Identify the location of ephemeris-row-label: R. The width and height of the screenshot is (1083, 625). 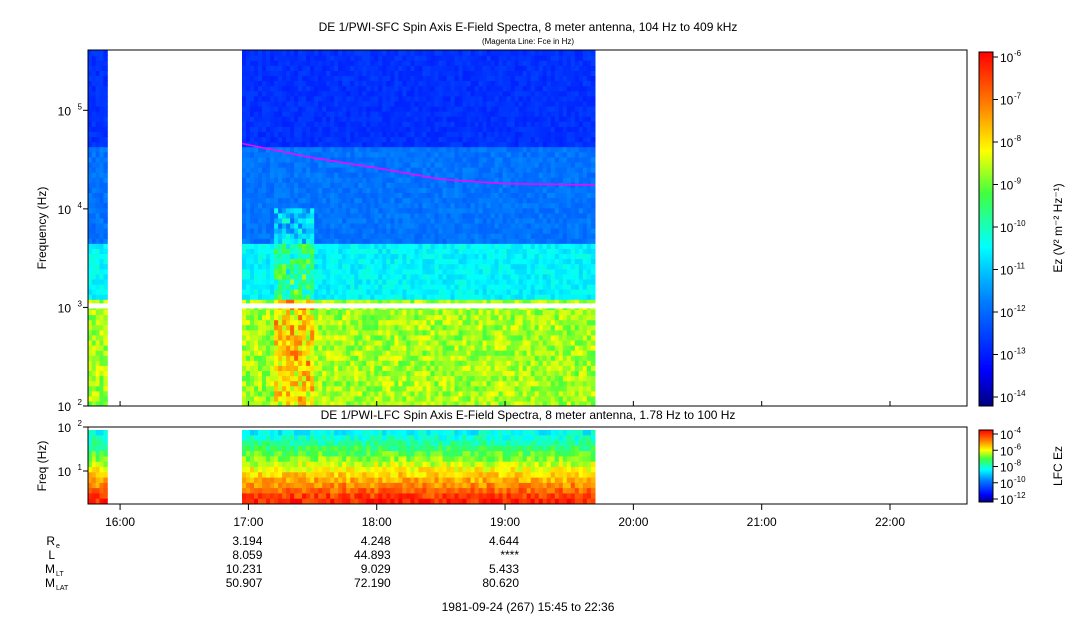
(50, 541).